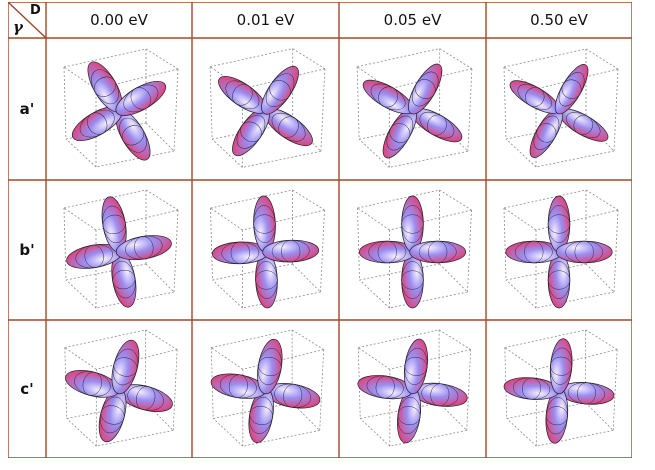  Describe the element at coordinates (265, 20) in the screenshot. I see `column-header-1: 0.01 eV` at that location.